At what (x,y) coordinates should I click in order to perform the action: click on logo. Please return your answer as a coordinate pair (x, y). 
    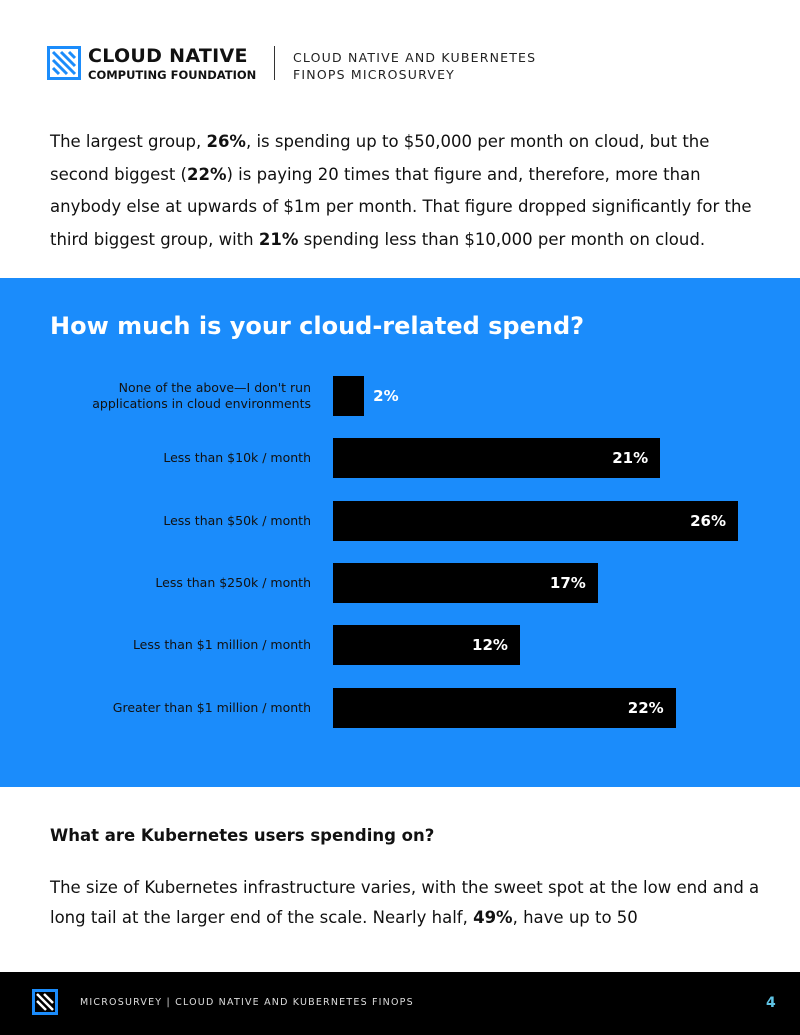
    Looking at the image, I should click on (64, 63).